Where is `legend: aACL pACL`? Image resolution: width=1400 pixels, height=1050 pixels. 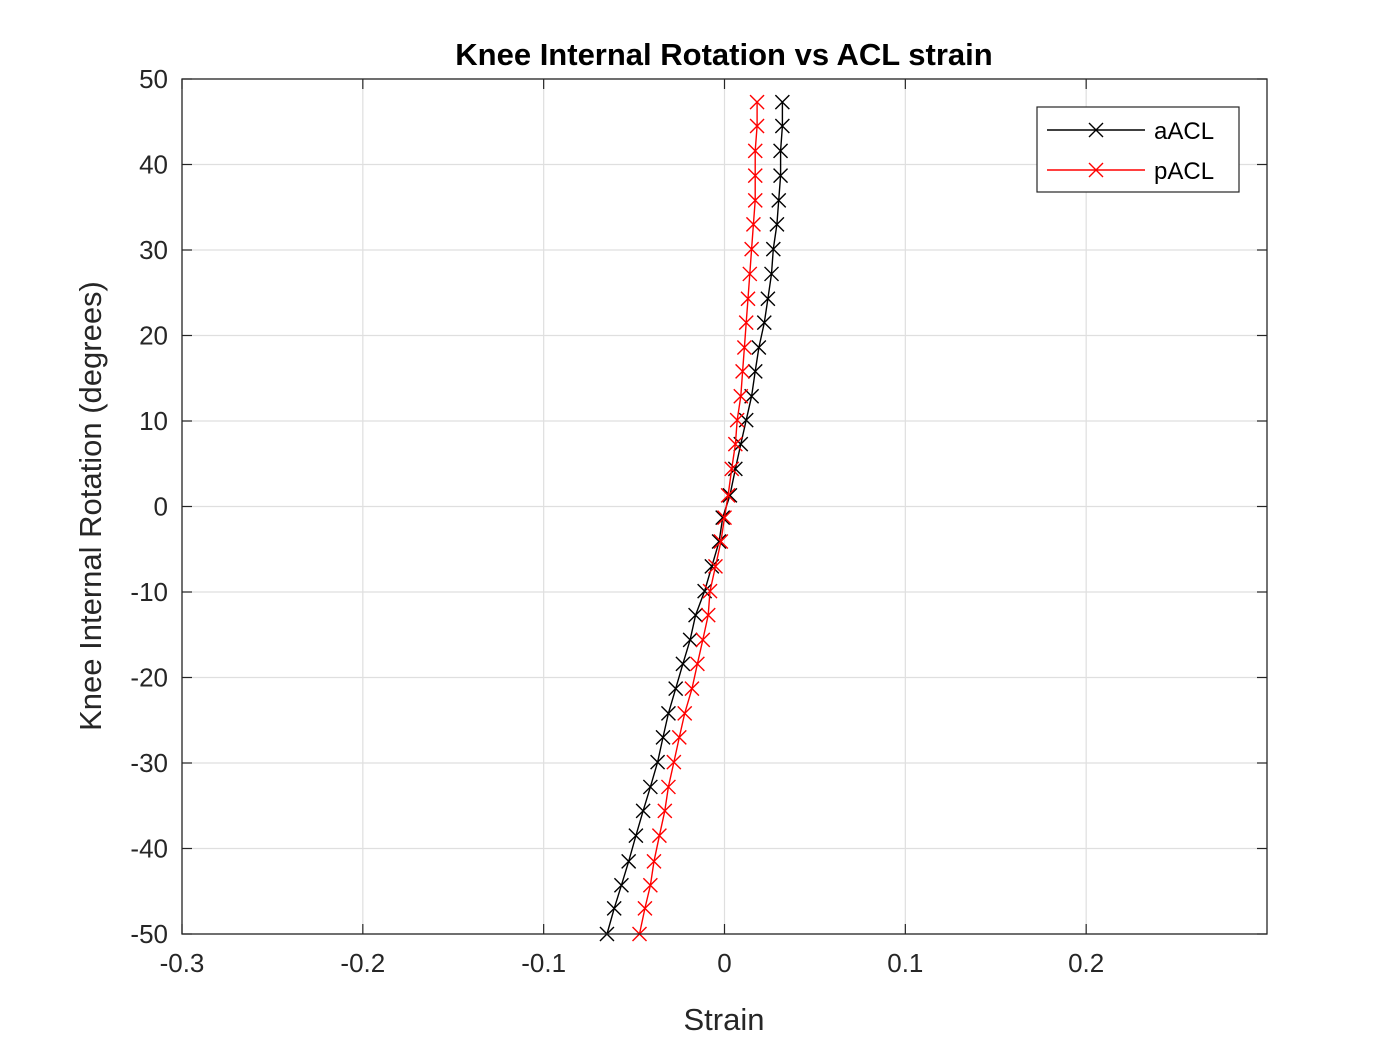 legend: aACL pACL is located at coordinates (1138, 149).